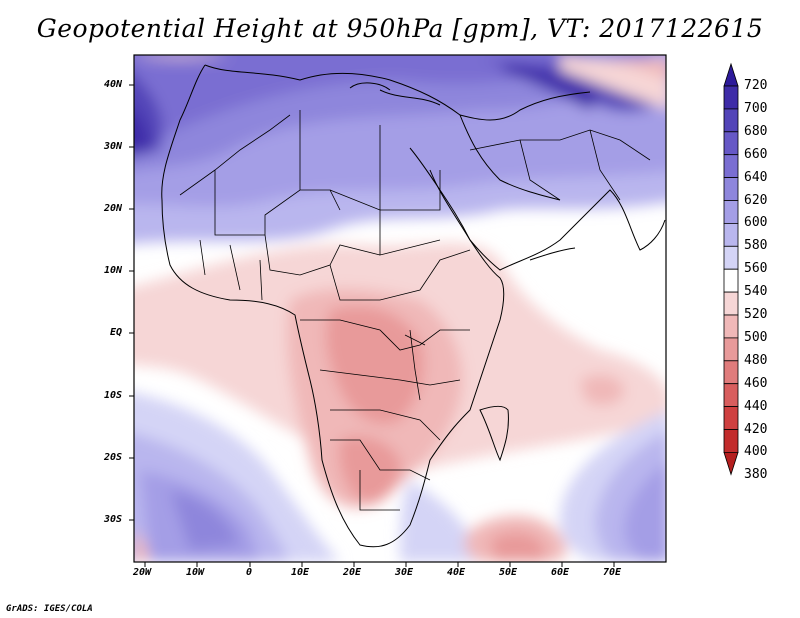 The width and height of the screenshot is (800, 618). What do you see at coordinates (195, 572) in the screenshot?
I see `lon-label: 10W` at bounding box center [195, 572].